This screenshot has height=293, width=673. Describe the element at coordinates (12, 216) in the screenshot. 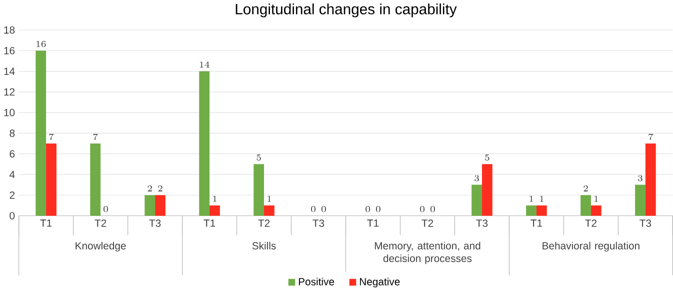

I see `y-tick-label: 0` at that location.